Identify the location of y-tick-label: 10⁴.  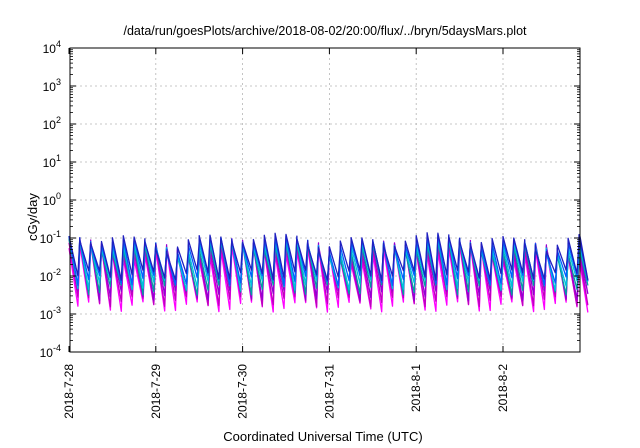
(52, 47).